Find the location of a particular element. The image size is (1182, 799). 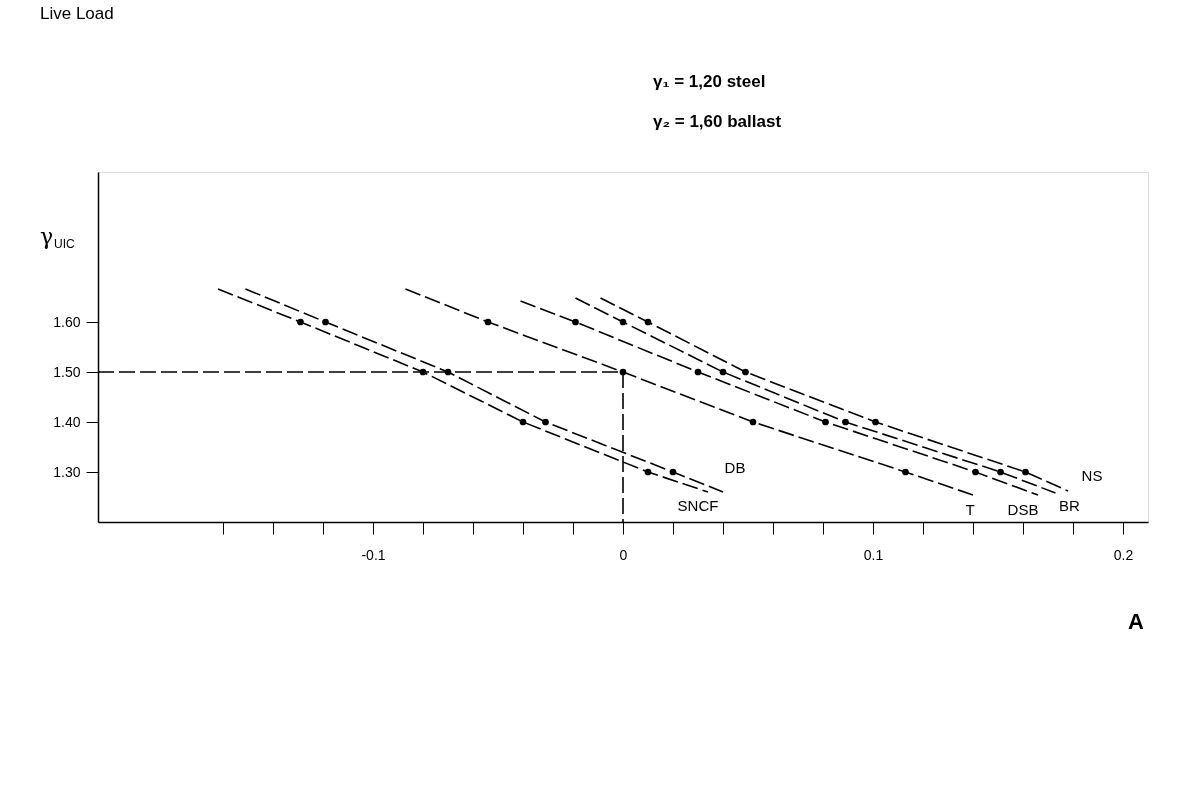

text: γ₁ = 1,20 steel is located at coordinates (709, 81).